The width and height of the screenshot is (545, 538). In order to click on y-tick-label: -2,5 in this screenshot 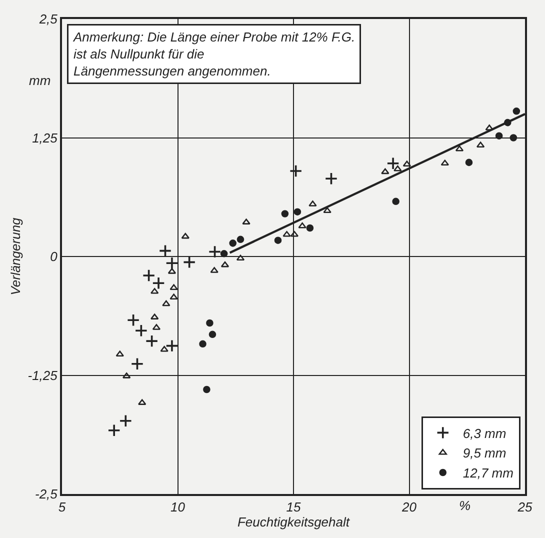, I will do `click(46, 494)`.